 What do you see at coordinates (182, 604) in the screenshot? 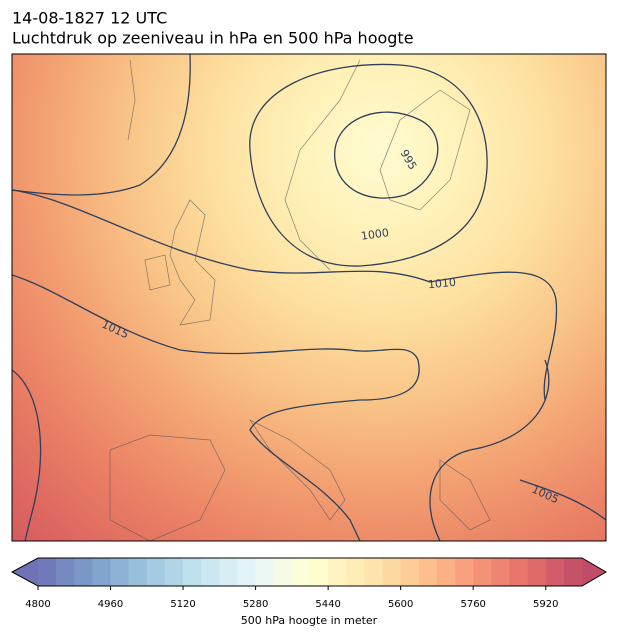
I see `colorbar-tick-label: 5120` at bounding box center [182, 604].